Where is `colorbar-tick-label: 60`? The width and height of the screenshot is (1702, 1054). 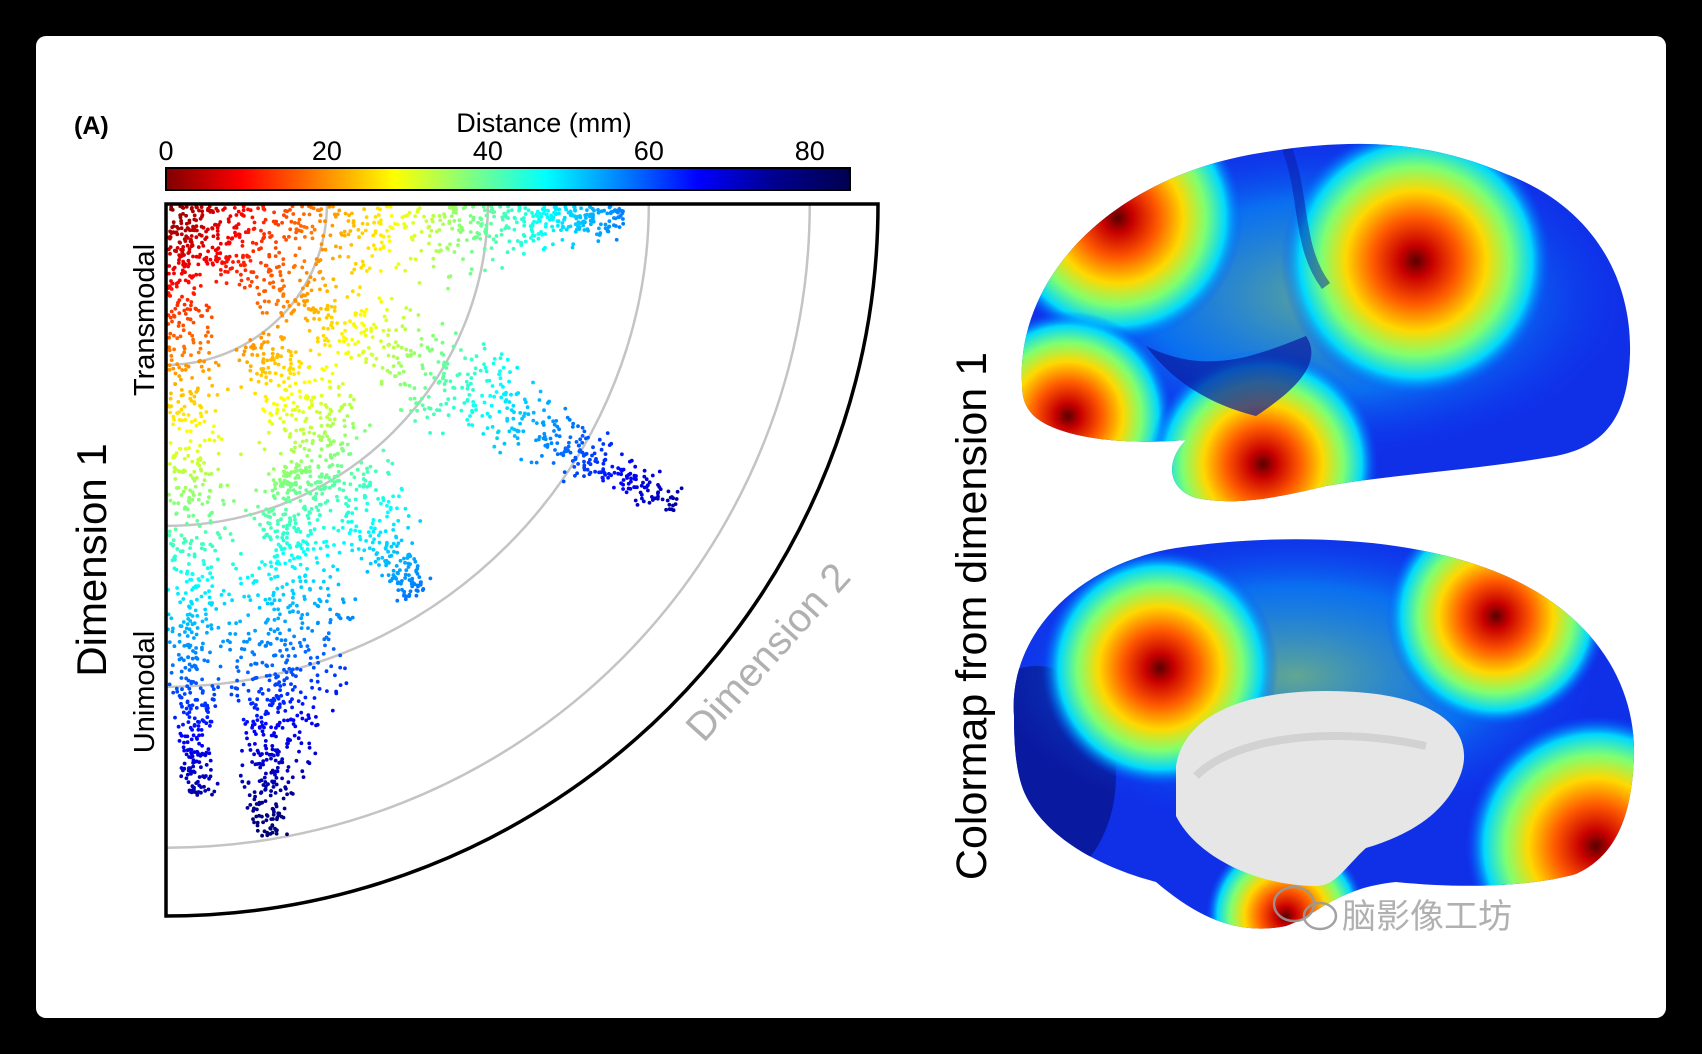 colorbar-tick-label: 60 is located at coordinates (649, 151).